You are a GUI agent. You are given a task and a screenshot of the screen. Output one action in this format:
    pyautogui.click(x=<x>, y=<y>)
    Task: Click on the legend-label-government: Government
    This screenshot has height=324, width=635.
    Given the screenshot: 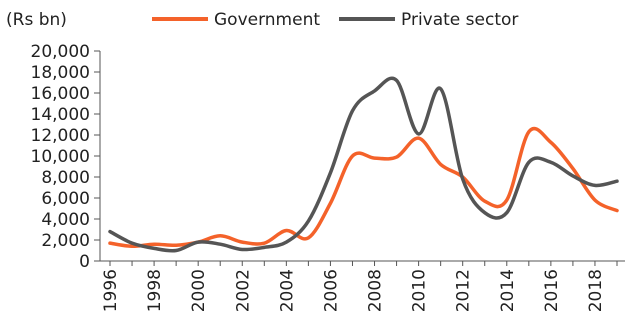 What is the action you would take?
    pyautogui.click(x=267, y=20)
    